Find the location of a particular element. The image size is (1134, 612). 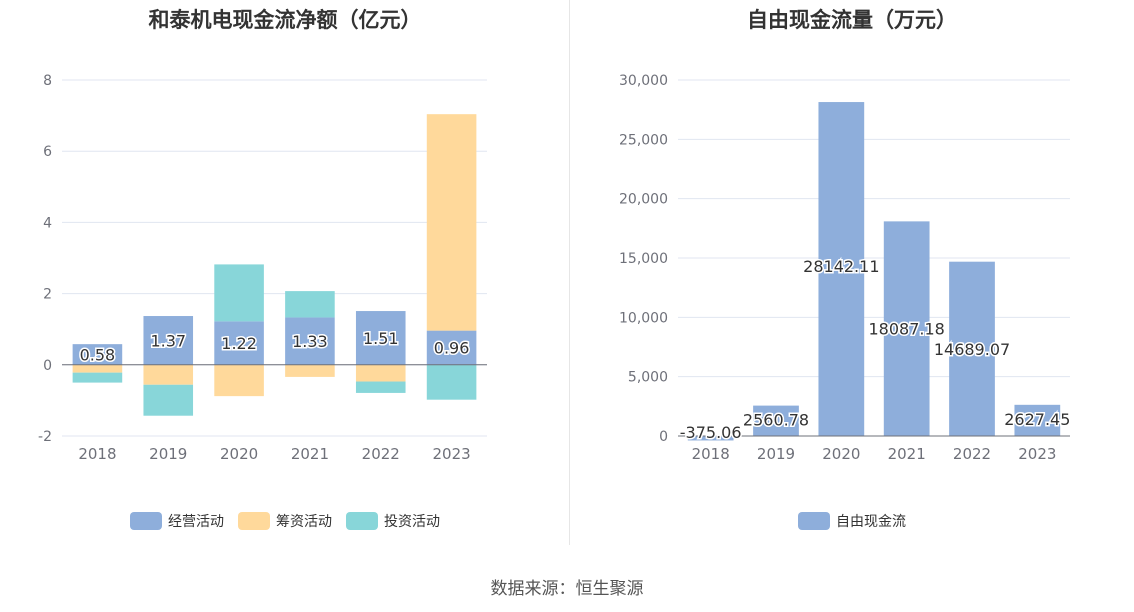

y-tick-label: 2 is located at coordinates (47, 295).